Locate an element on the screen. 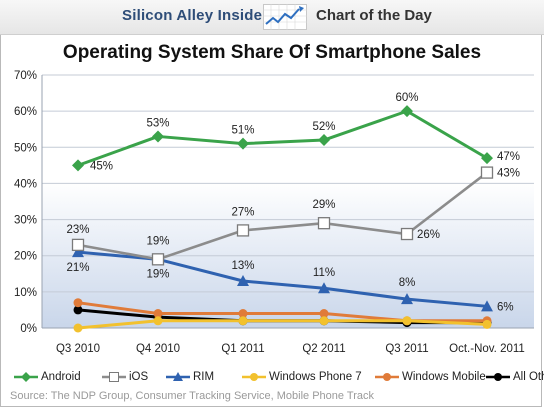 The height and width of the screenshot is (409, 544). y-tick-label: 20% is located at coordinates (25, 257).